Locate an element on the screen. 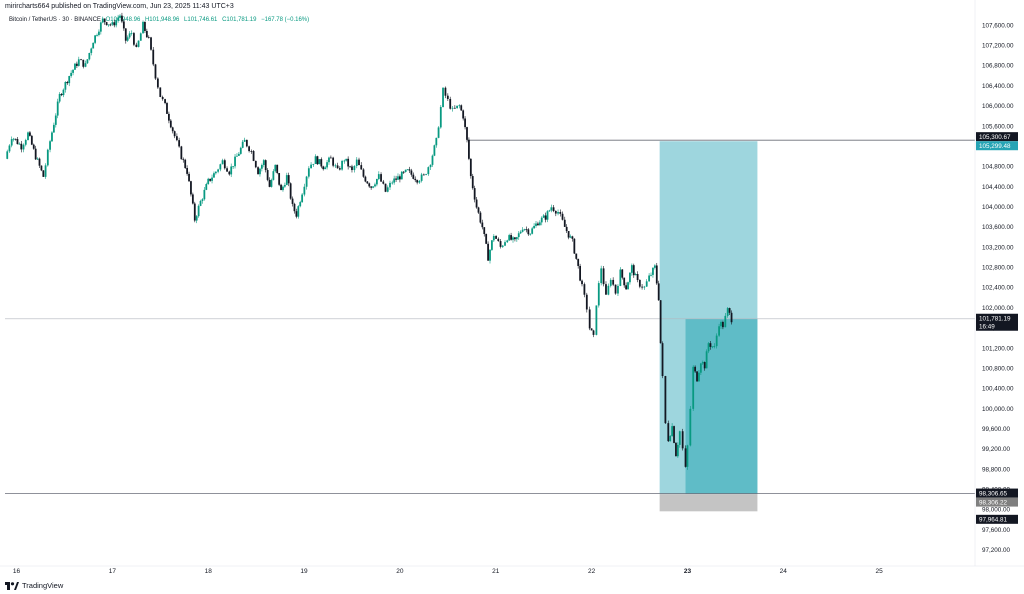 This screenshot has height=594, width=1024. price-tick-label: 106,000.00 is located at coordinates (998, 106).